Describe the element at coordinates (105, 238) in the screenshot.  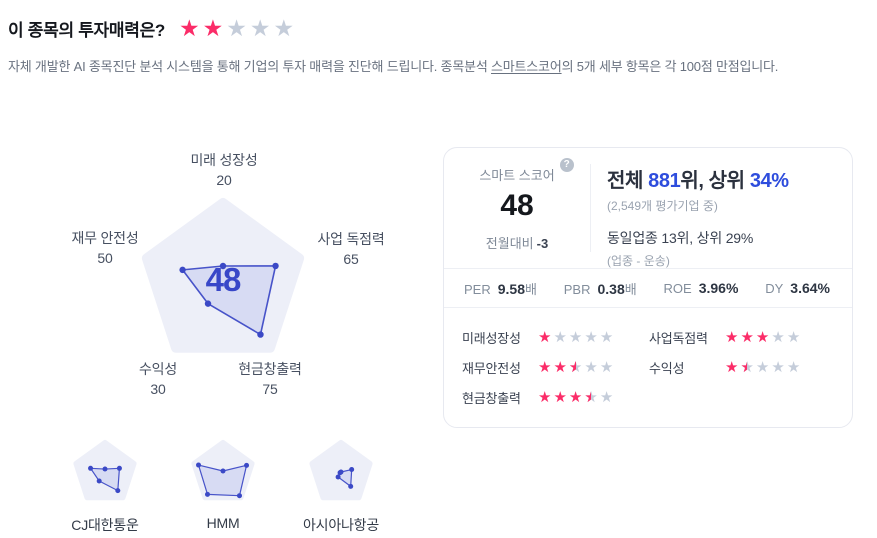
I see `axis-name: 재무 안전성` at that location.